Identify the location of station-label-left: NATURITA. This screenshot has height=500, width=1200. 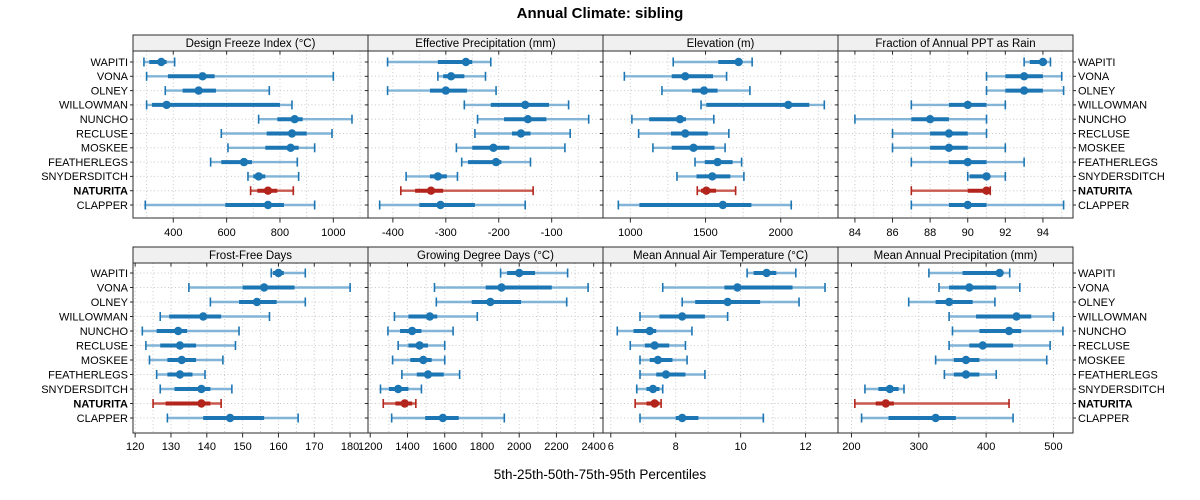
(100, 404).